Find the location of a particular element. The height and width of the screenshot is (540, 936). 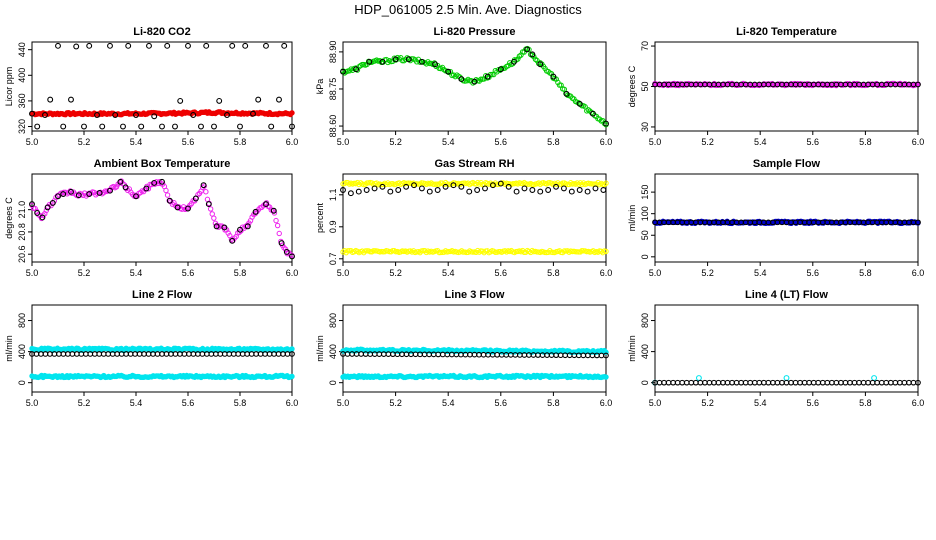

y-tick-label: 21.0 is located at coordinates (22, 210).